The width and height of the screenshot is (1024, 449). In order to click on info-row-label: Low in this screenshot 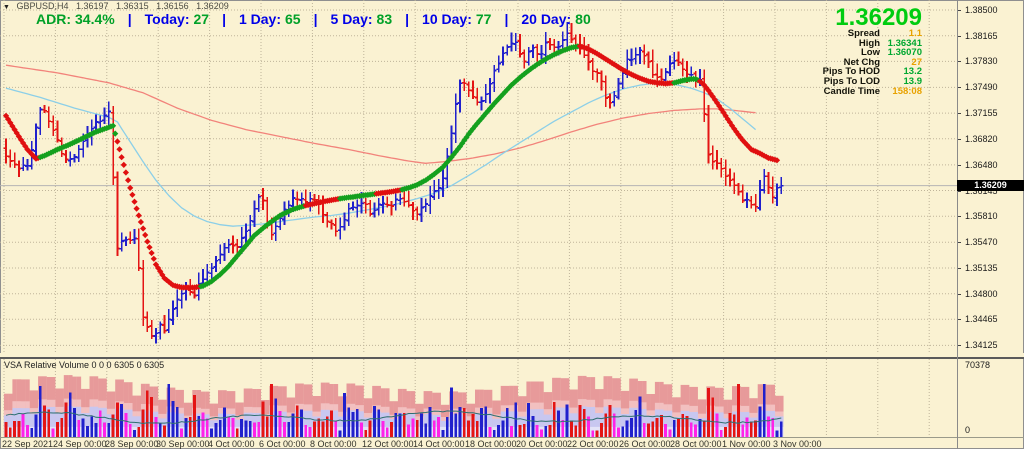, I will do `click(870, 53)`.